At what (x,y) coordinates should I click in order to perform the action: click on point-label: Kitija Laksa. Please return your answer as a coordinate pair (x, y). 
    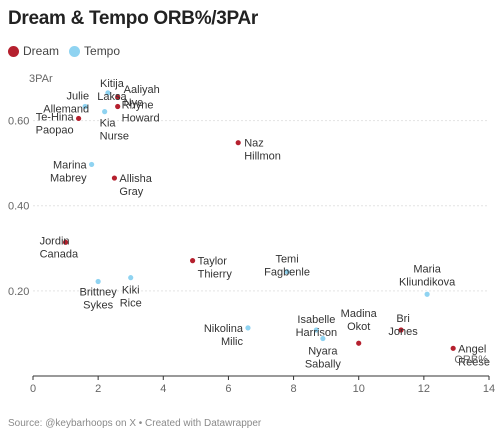
    Looking at the image, I should click on (112, 90).